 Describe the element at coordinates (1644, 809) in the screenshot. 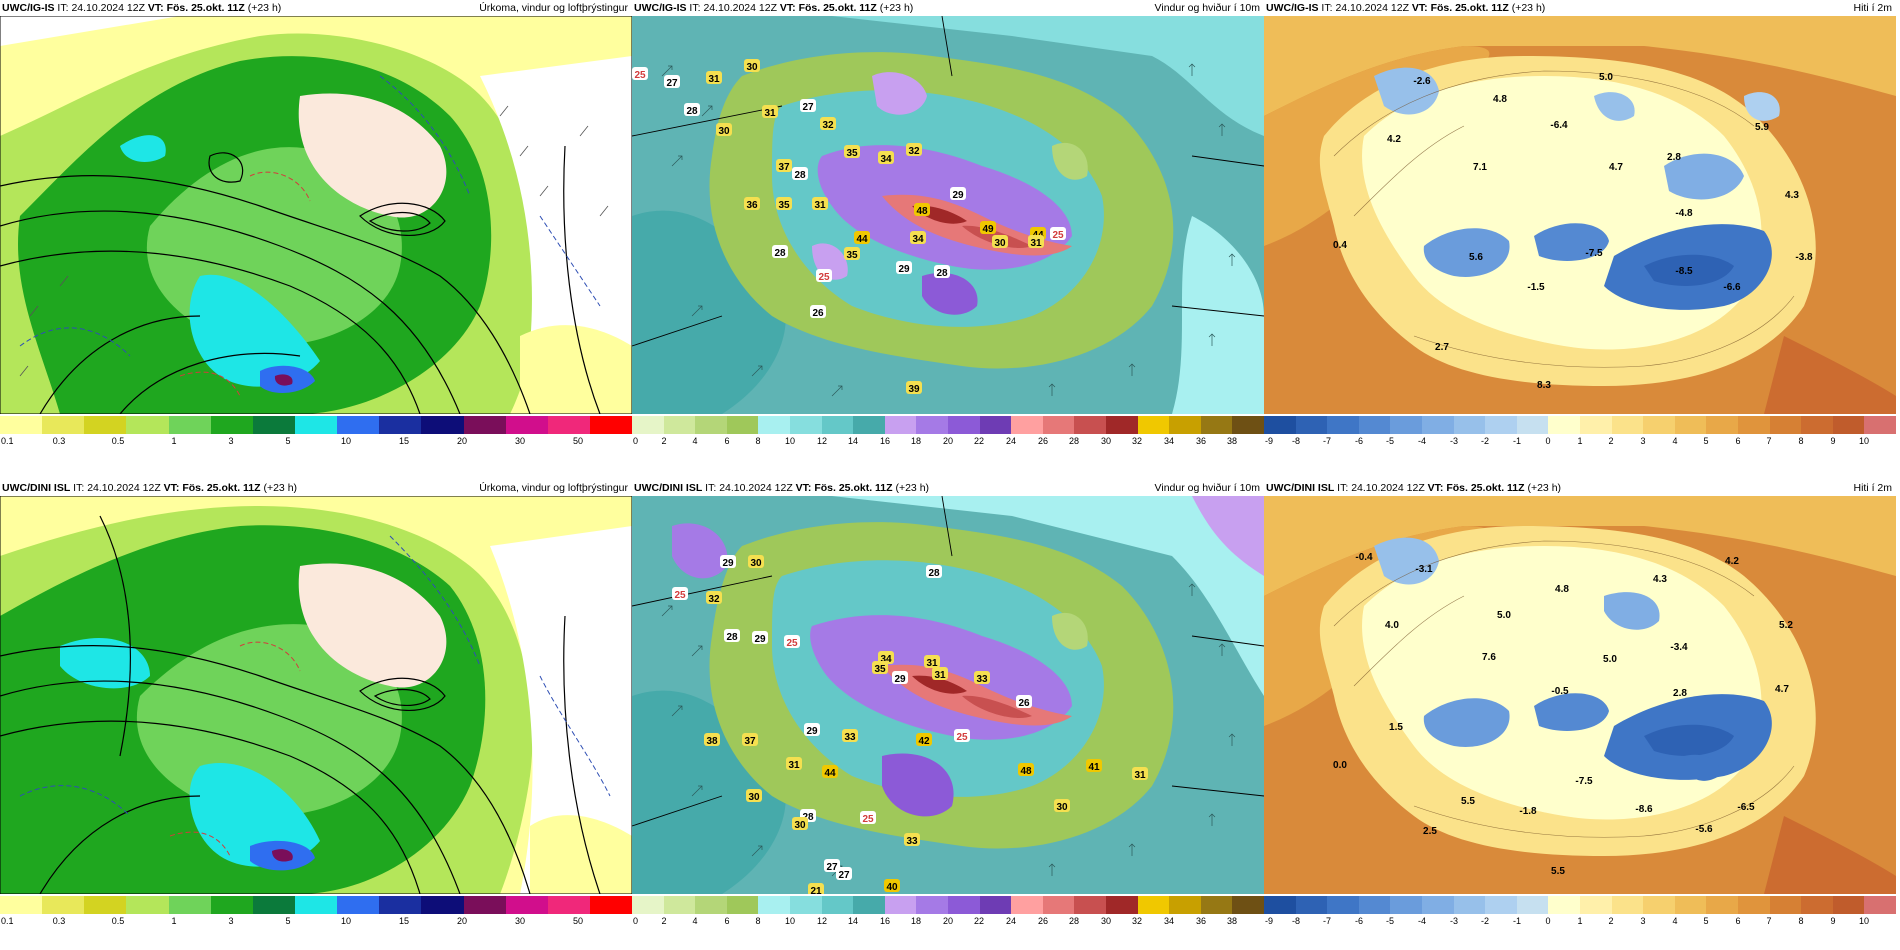

I see `temp-label: -8.6` at that location.